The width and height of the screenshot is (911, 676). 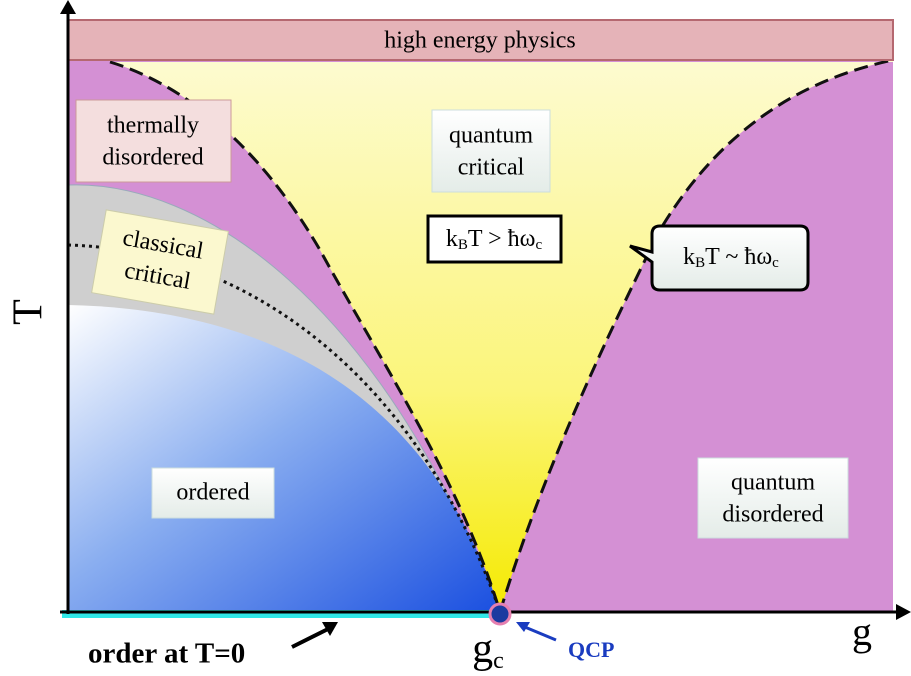 What do you see at coordinates (68, 7) in the screenshot?
I see `y-axis-arrow` at bounding box center [68, 7].